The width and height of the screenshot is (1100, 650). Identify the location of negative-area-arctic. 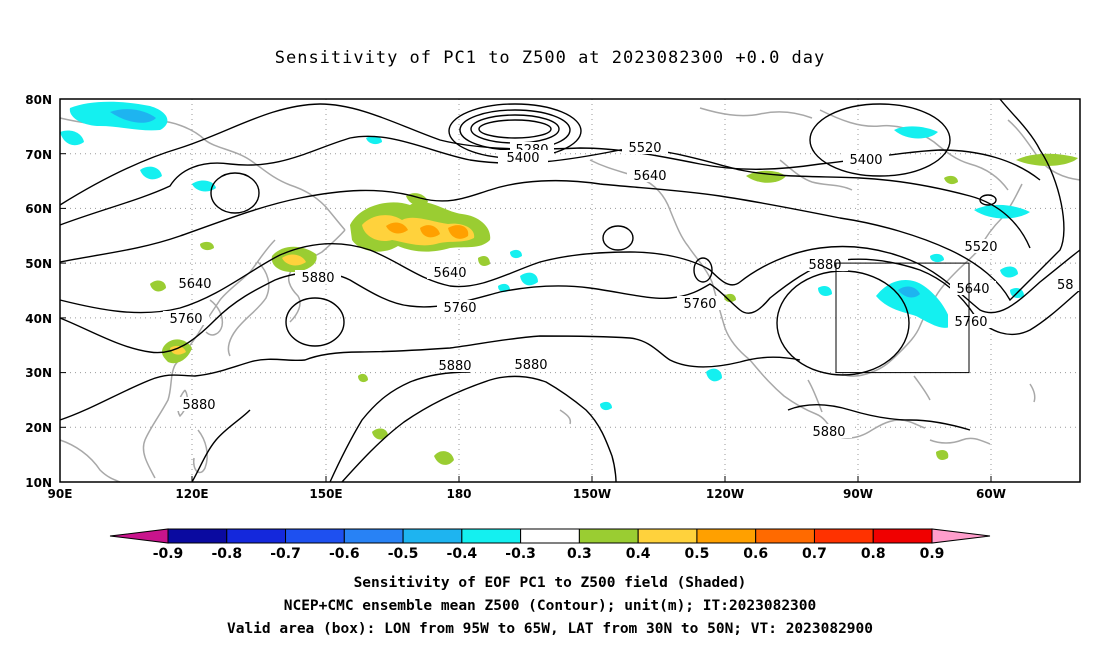
(374, 140).